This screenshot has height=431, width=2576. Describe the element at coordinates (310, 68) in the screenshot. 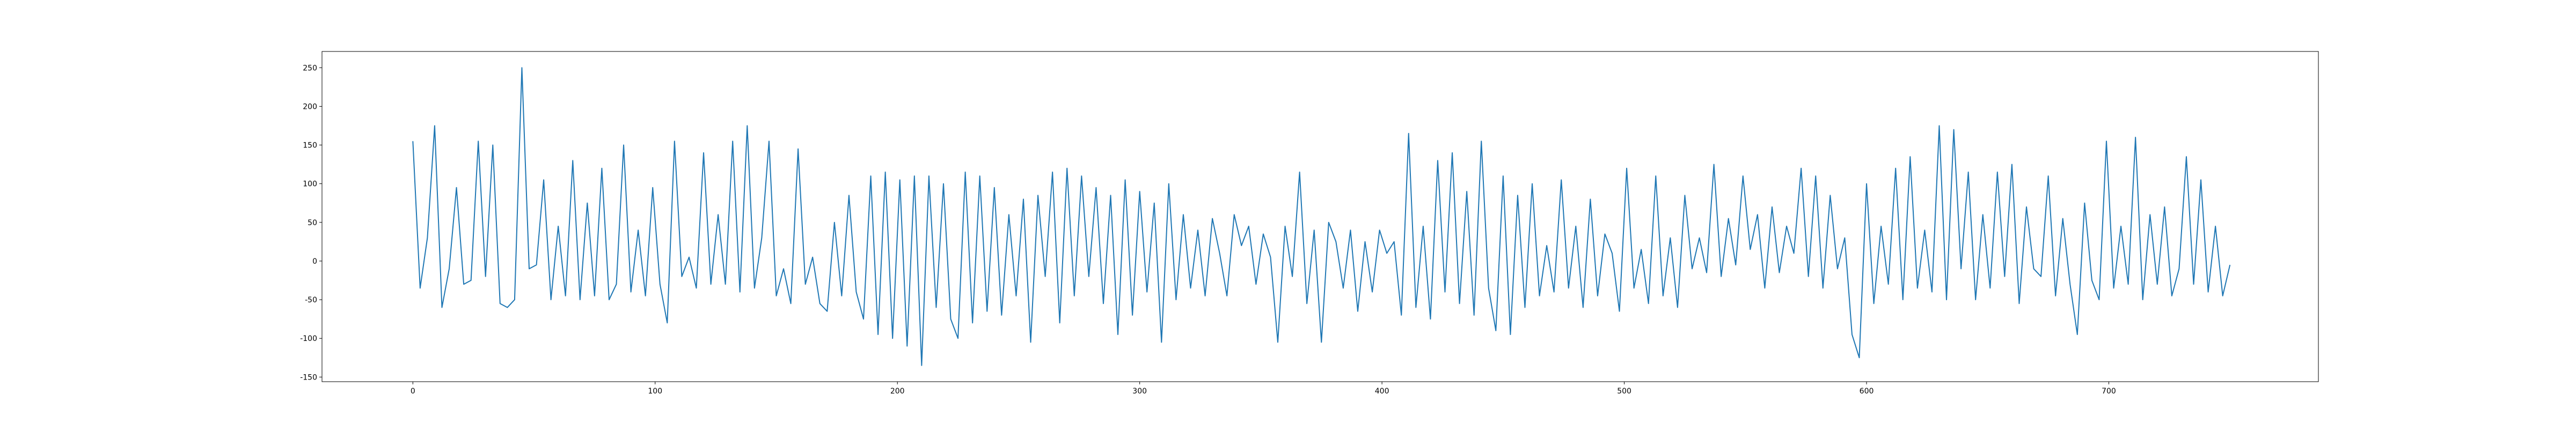

I see `y-tick-label: 250` at that location.